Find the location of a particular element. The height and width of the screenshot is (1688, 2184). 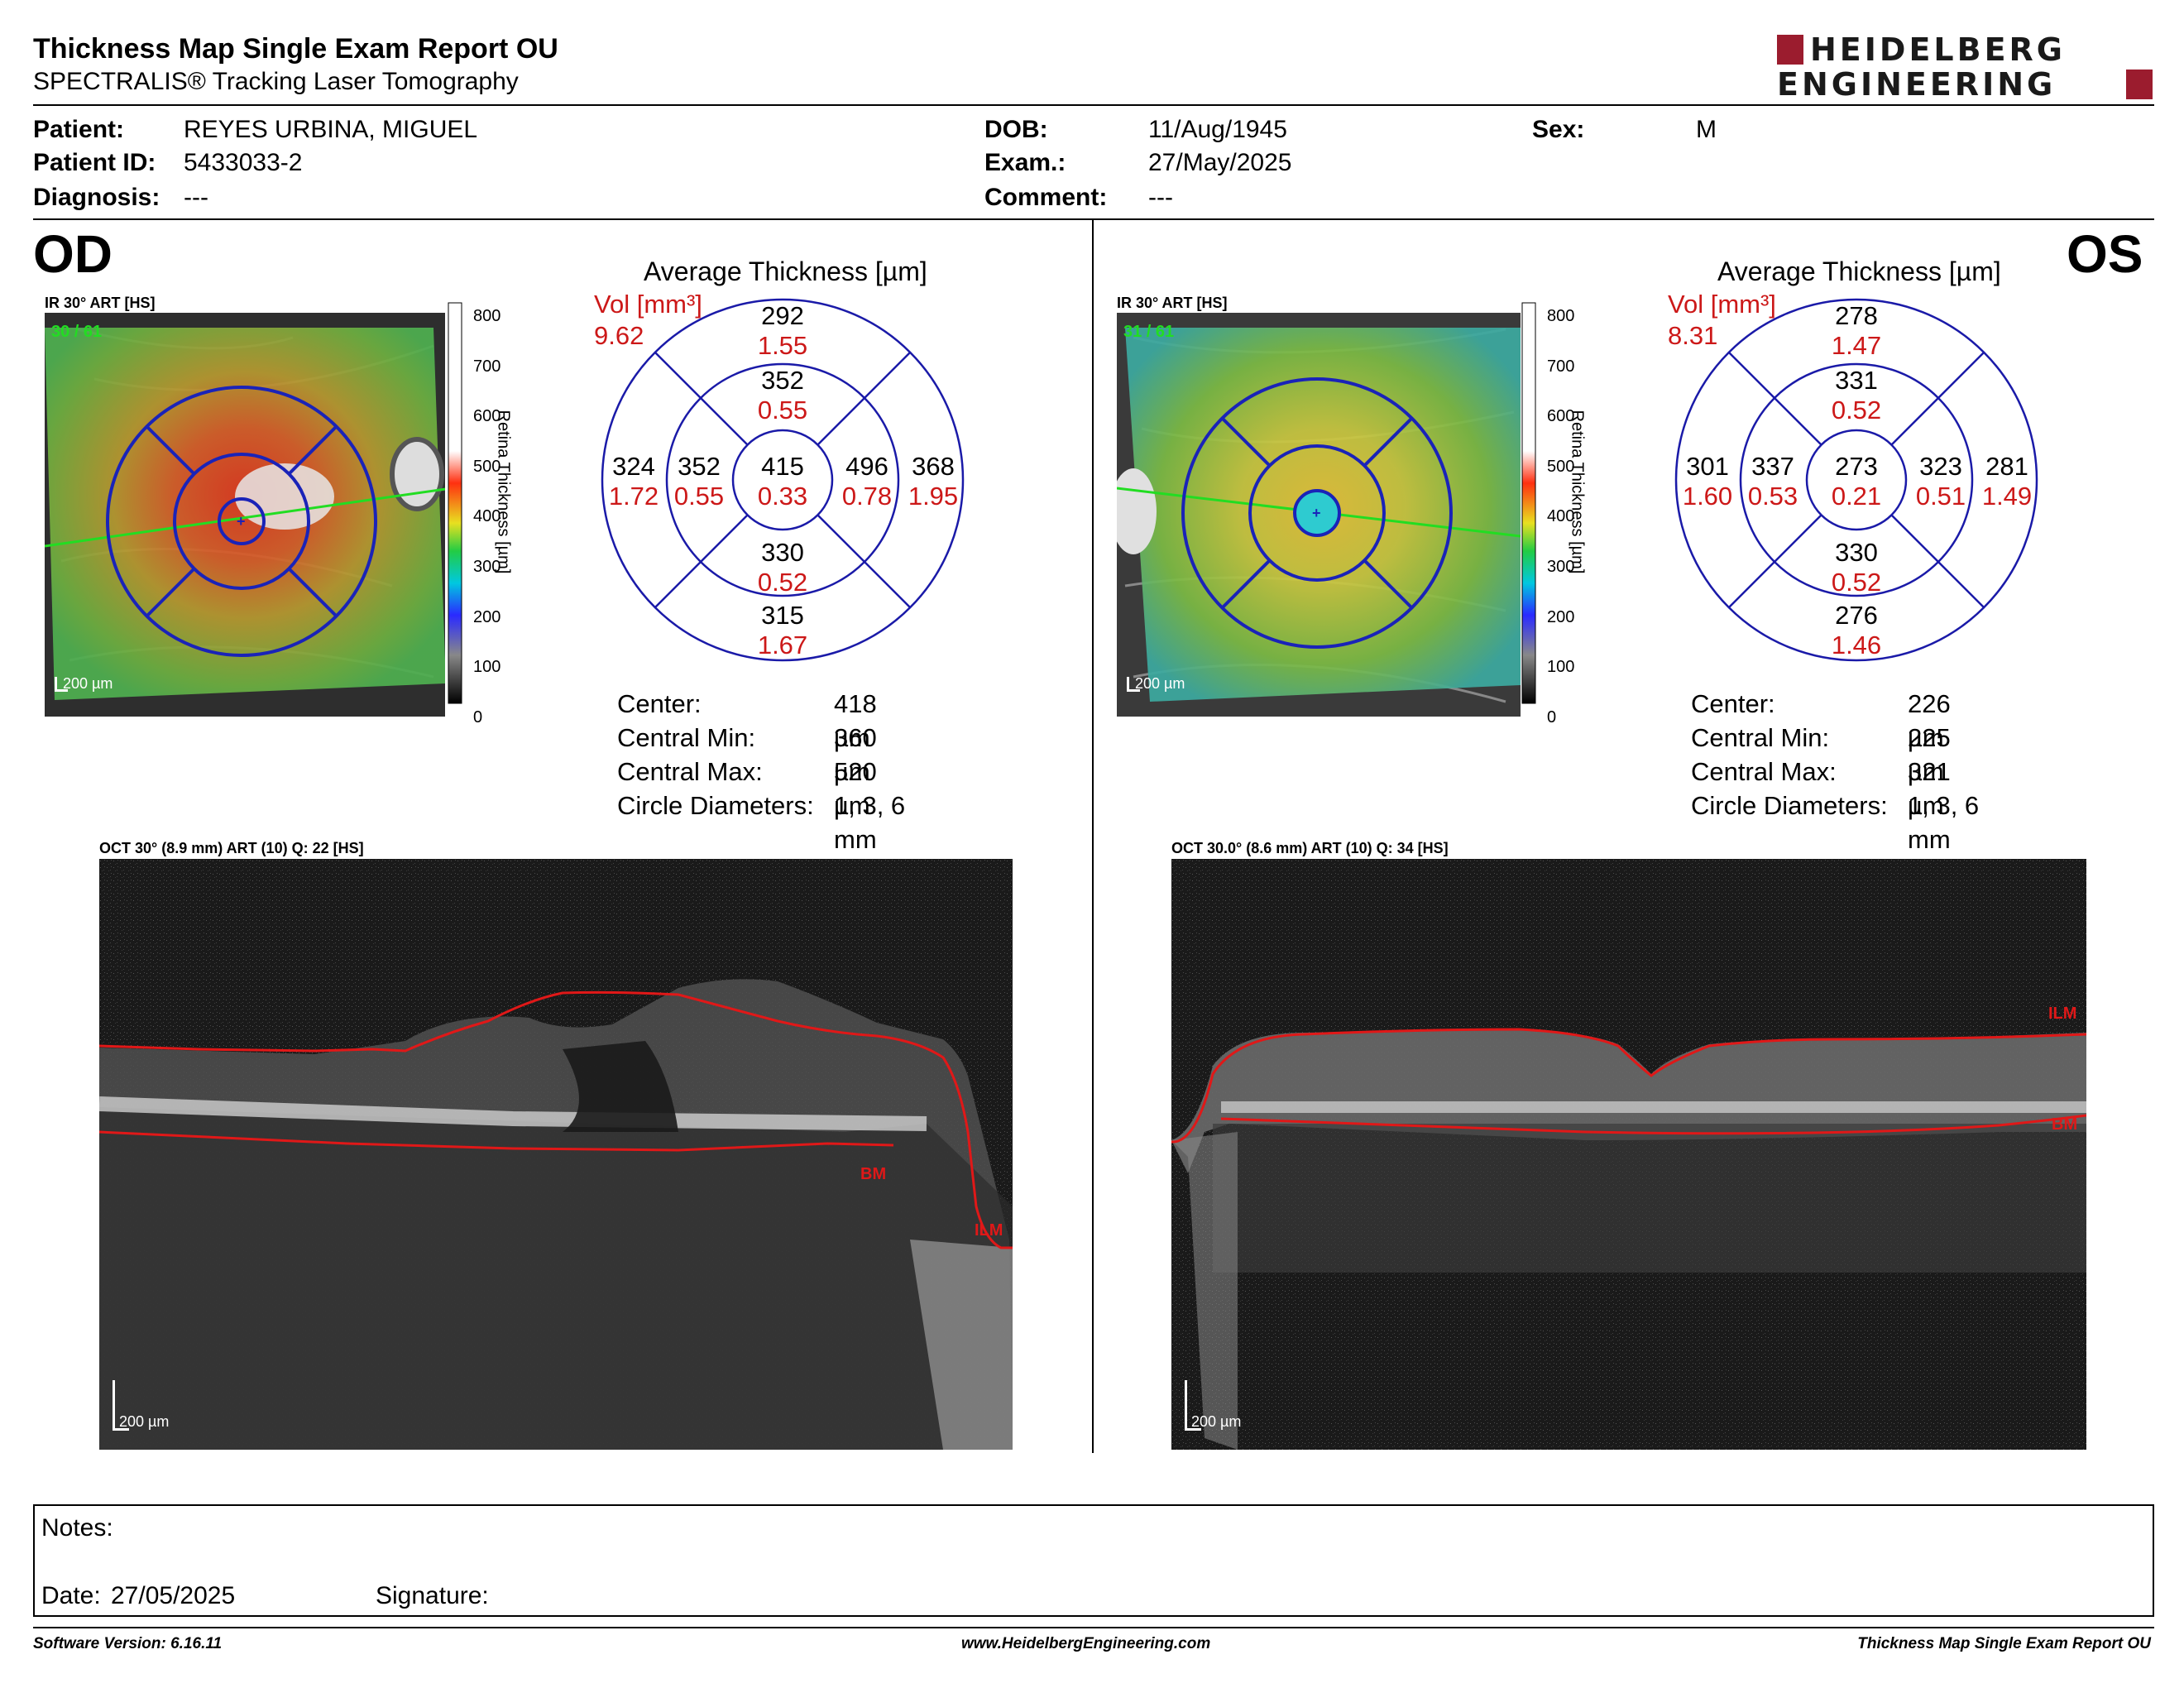

colorbar-ticks-os: 800 700 600 500 400 300 200 100 0 is located at coordinates (1561, 517).